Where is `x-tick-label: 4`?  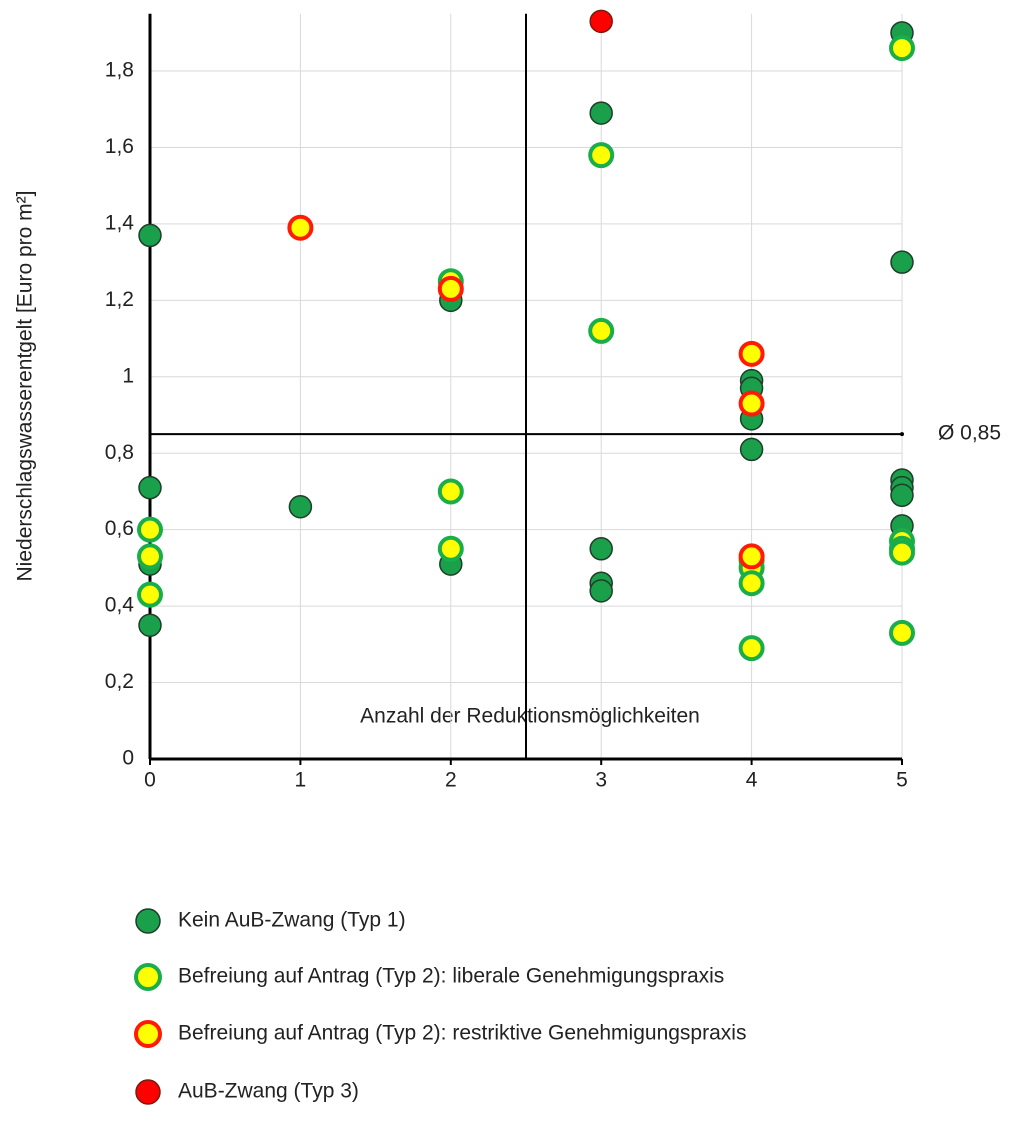
x-tick-label: 4 is located at coordinates (752, 780).